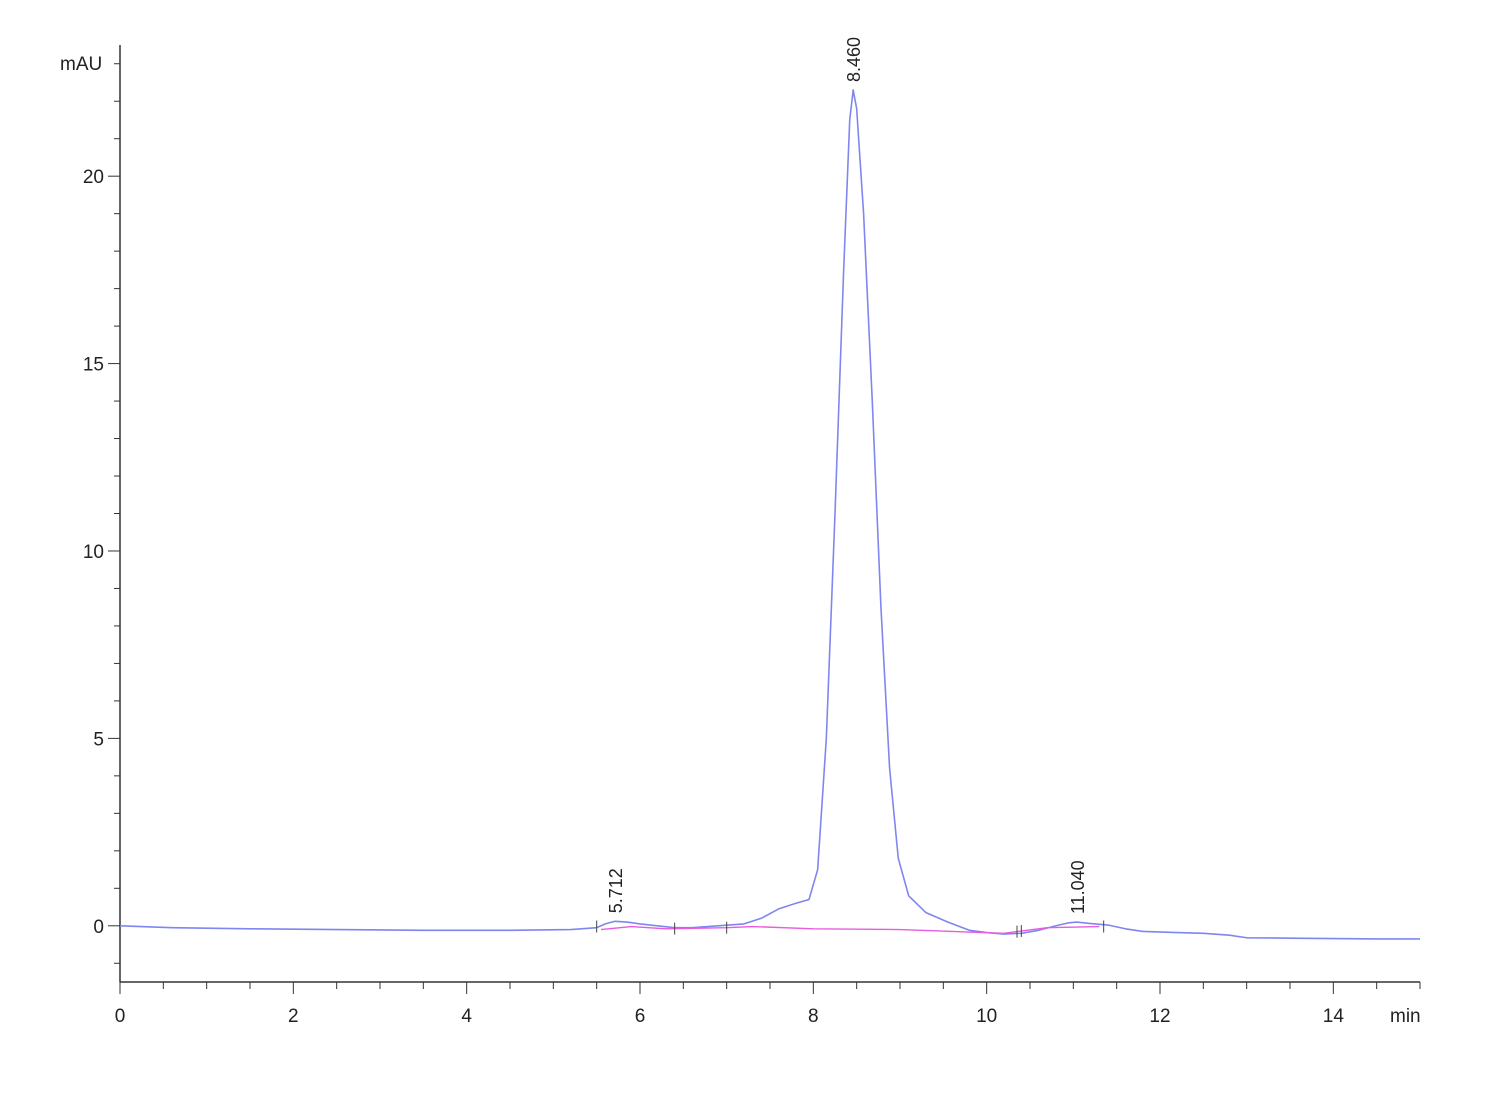  What do you see at coordinates (466, 1016) in the screenshot?
I see `x-tick-label: 4` at bounding box center [466, 1016].